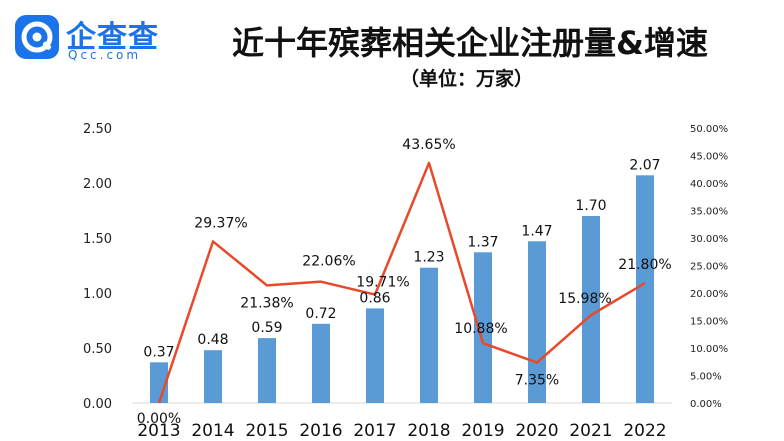  What do you see at coordinates (536, 431) in the screenshot?
I see `x-tick-label: 2020` at bounding box center [536, 431].